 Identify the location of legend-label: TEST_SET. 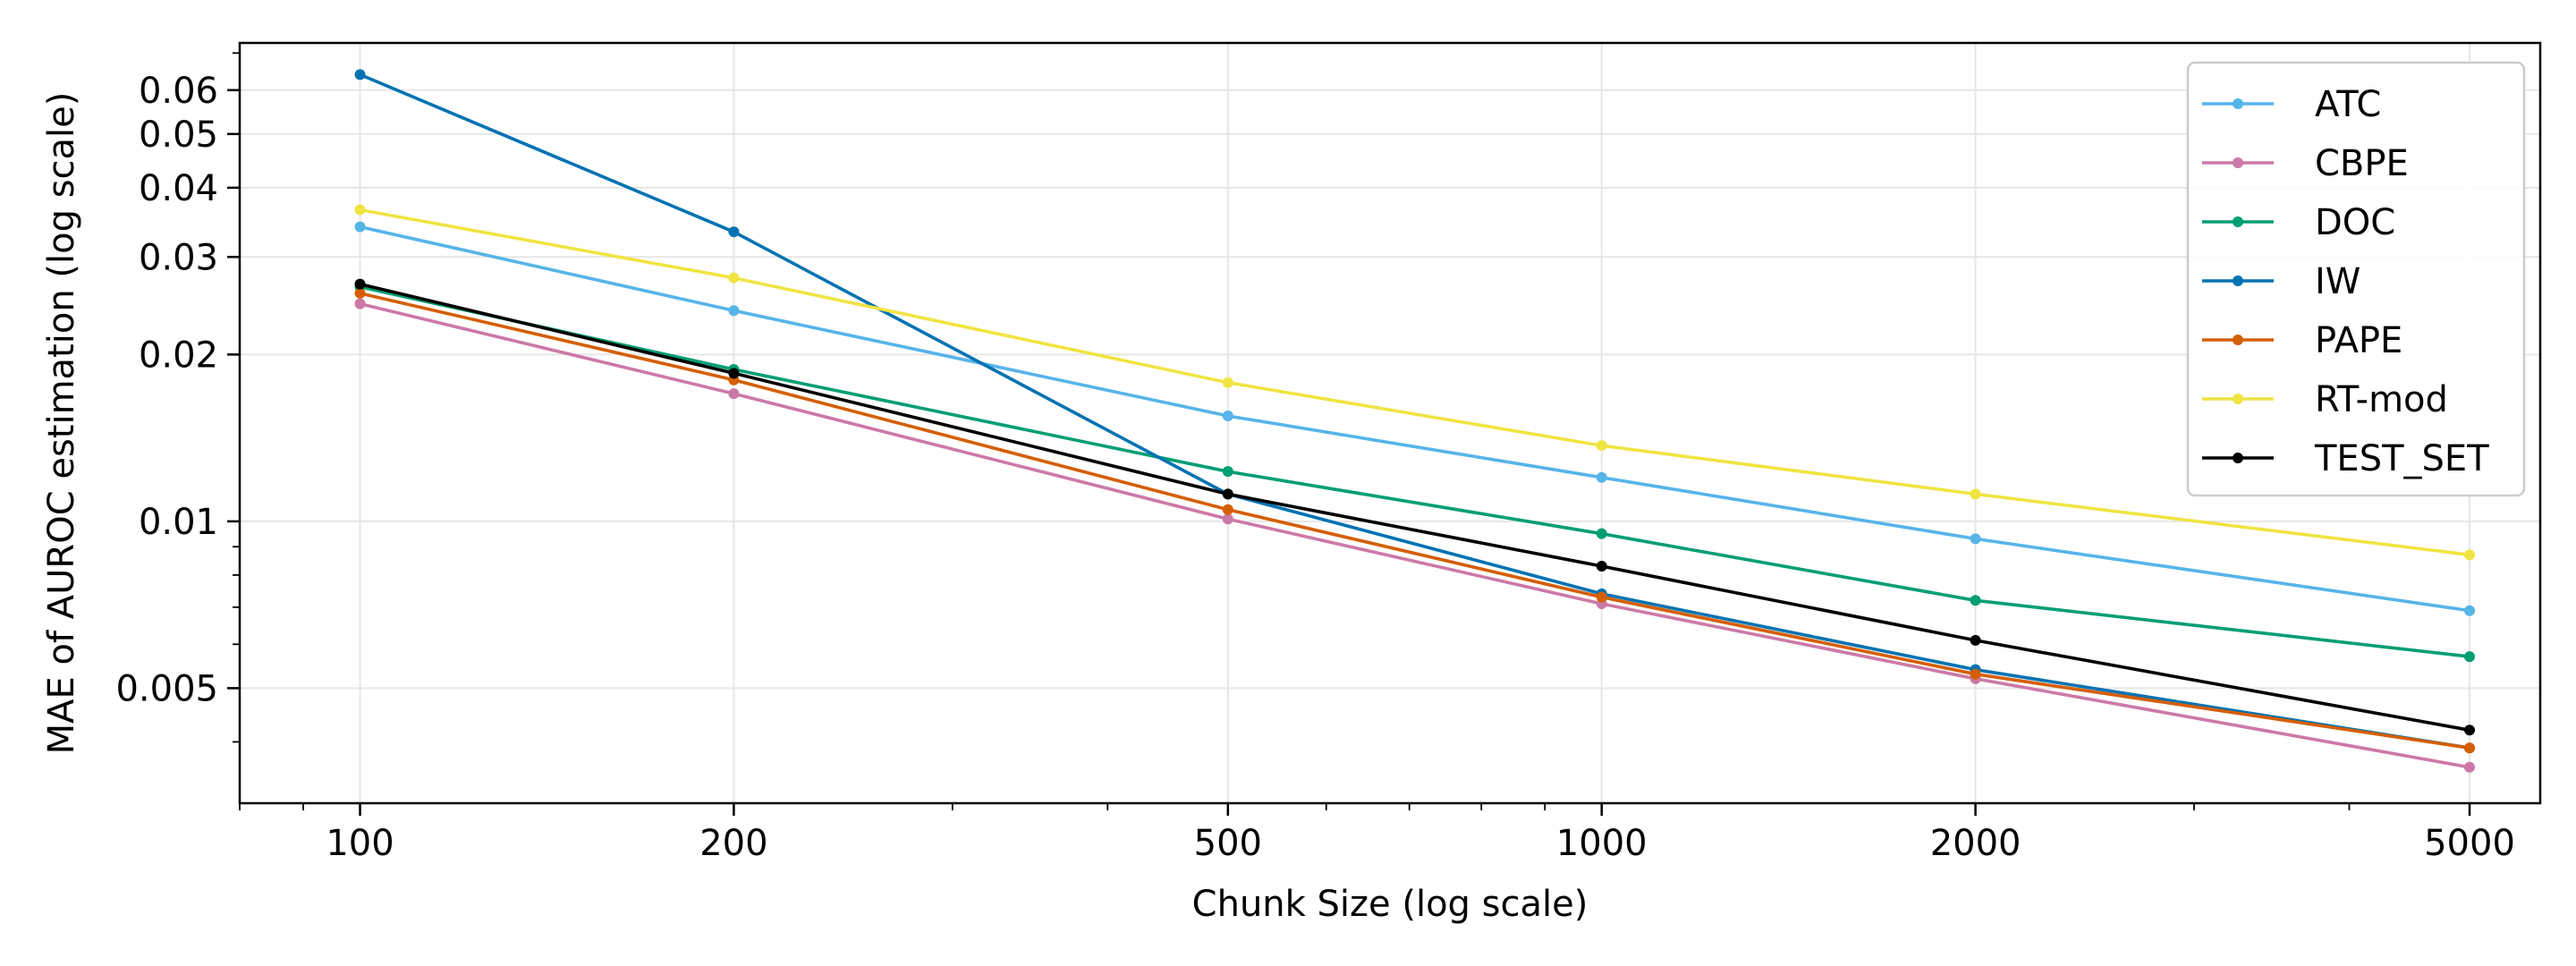
(2401, 458).